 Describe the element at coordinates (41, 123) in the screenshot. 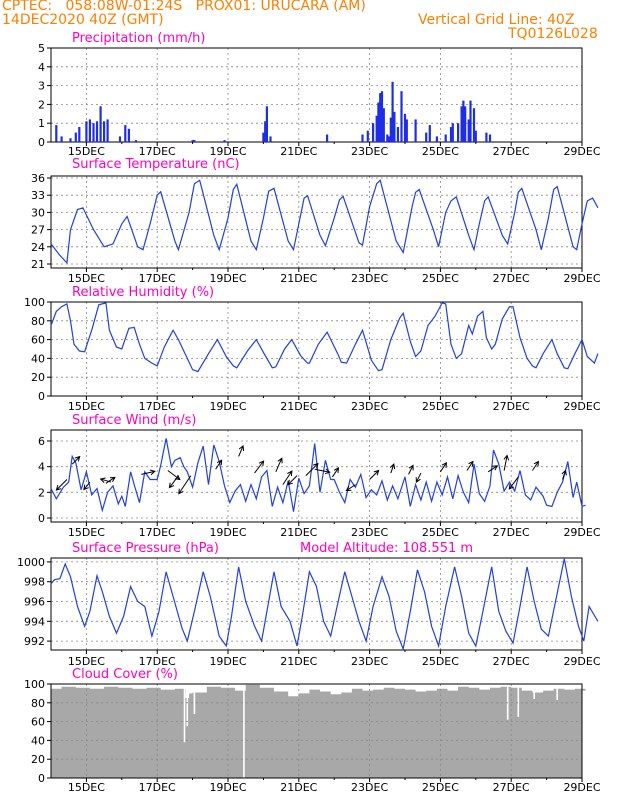

I see `y-tick-label: 1` at that location.